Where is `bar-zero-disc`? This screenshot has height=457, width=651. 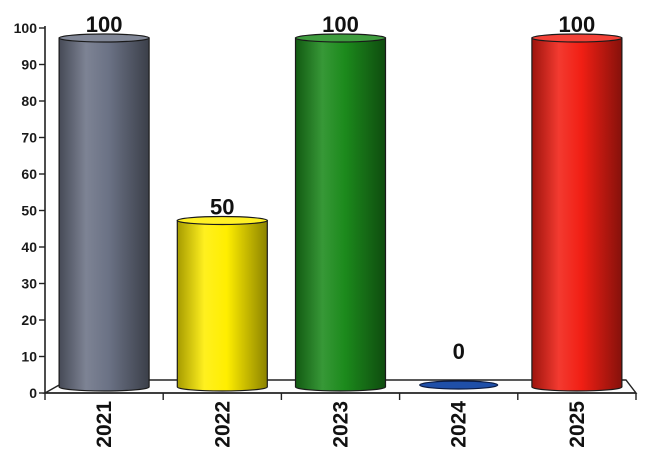
bar-zero-disc is located at coordinates (459, 385).